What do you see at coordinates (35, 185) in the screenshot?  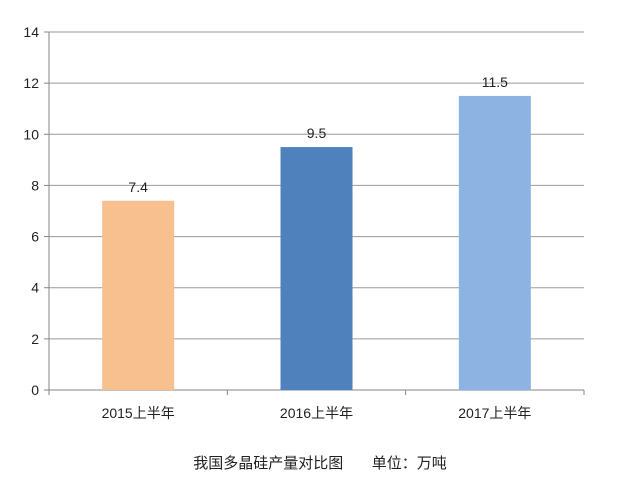 I see `y-tick-label: 8` at bounding box center [35, 185].